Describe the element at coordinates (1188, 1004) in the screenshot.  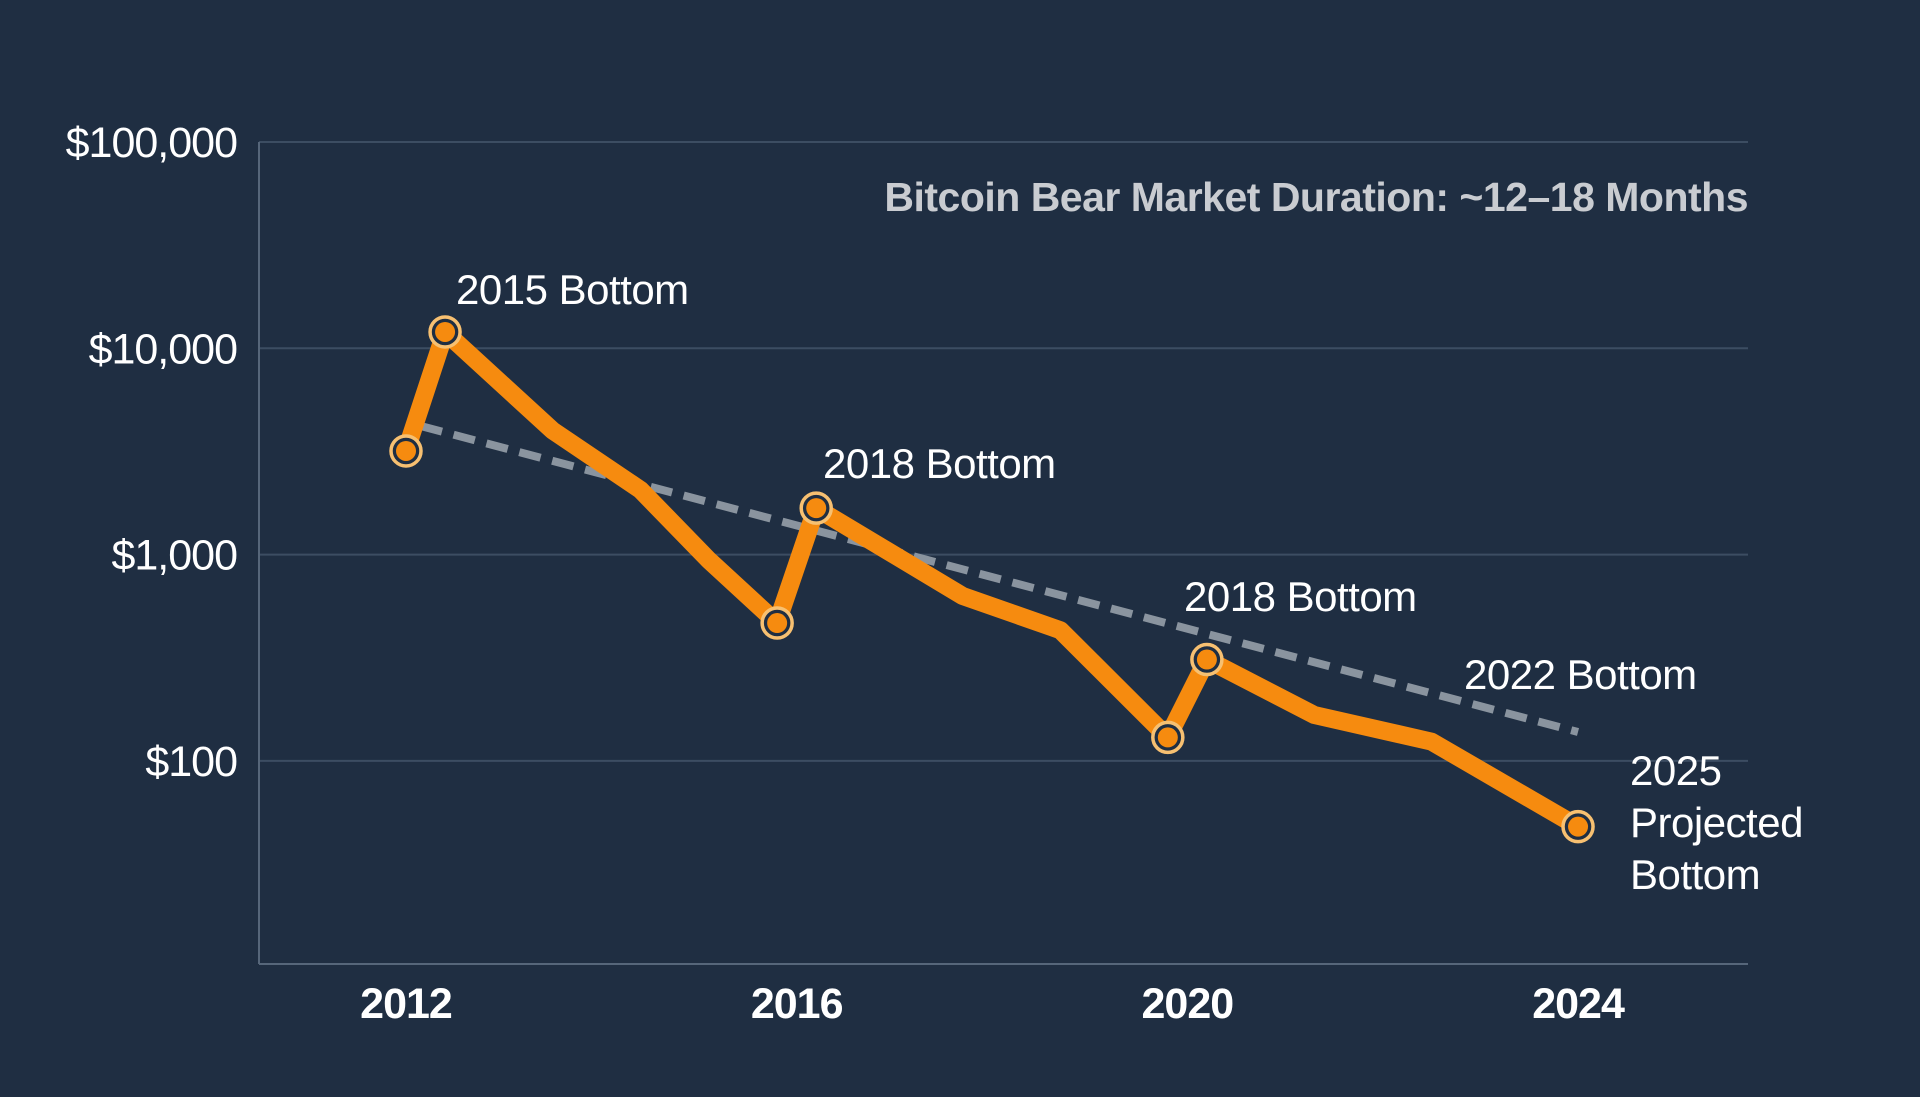
I see `x-tick-label: 2020` at that location.